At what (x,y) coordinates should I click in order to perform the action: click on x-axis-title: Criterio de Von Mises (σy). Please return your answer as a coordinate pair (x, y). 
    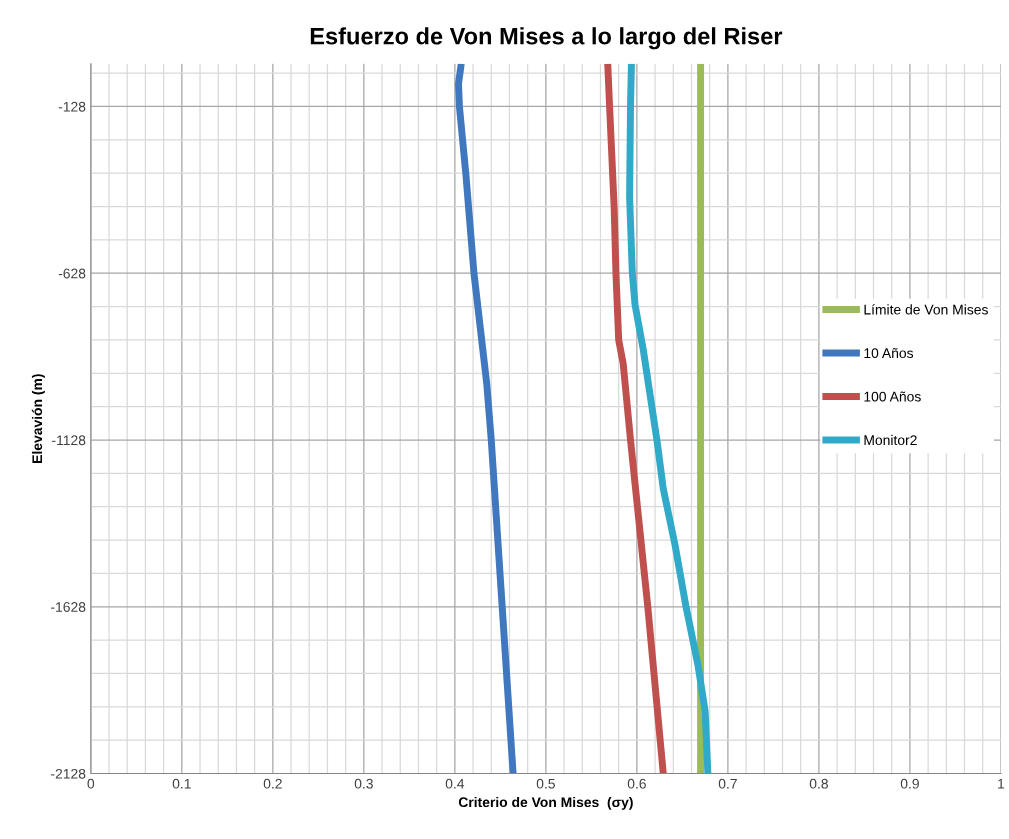
    Looking at the image, I should click on (545, 803).